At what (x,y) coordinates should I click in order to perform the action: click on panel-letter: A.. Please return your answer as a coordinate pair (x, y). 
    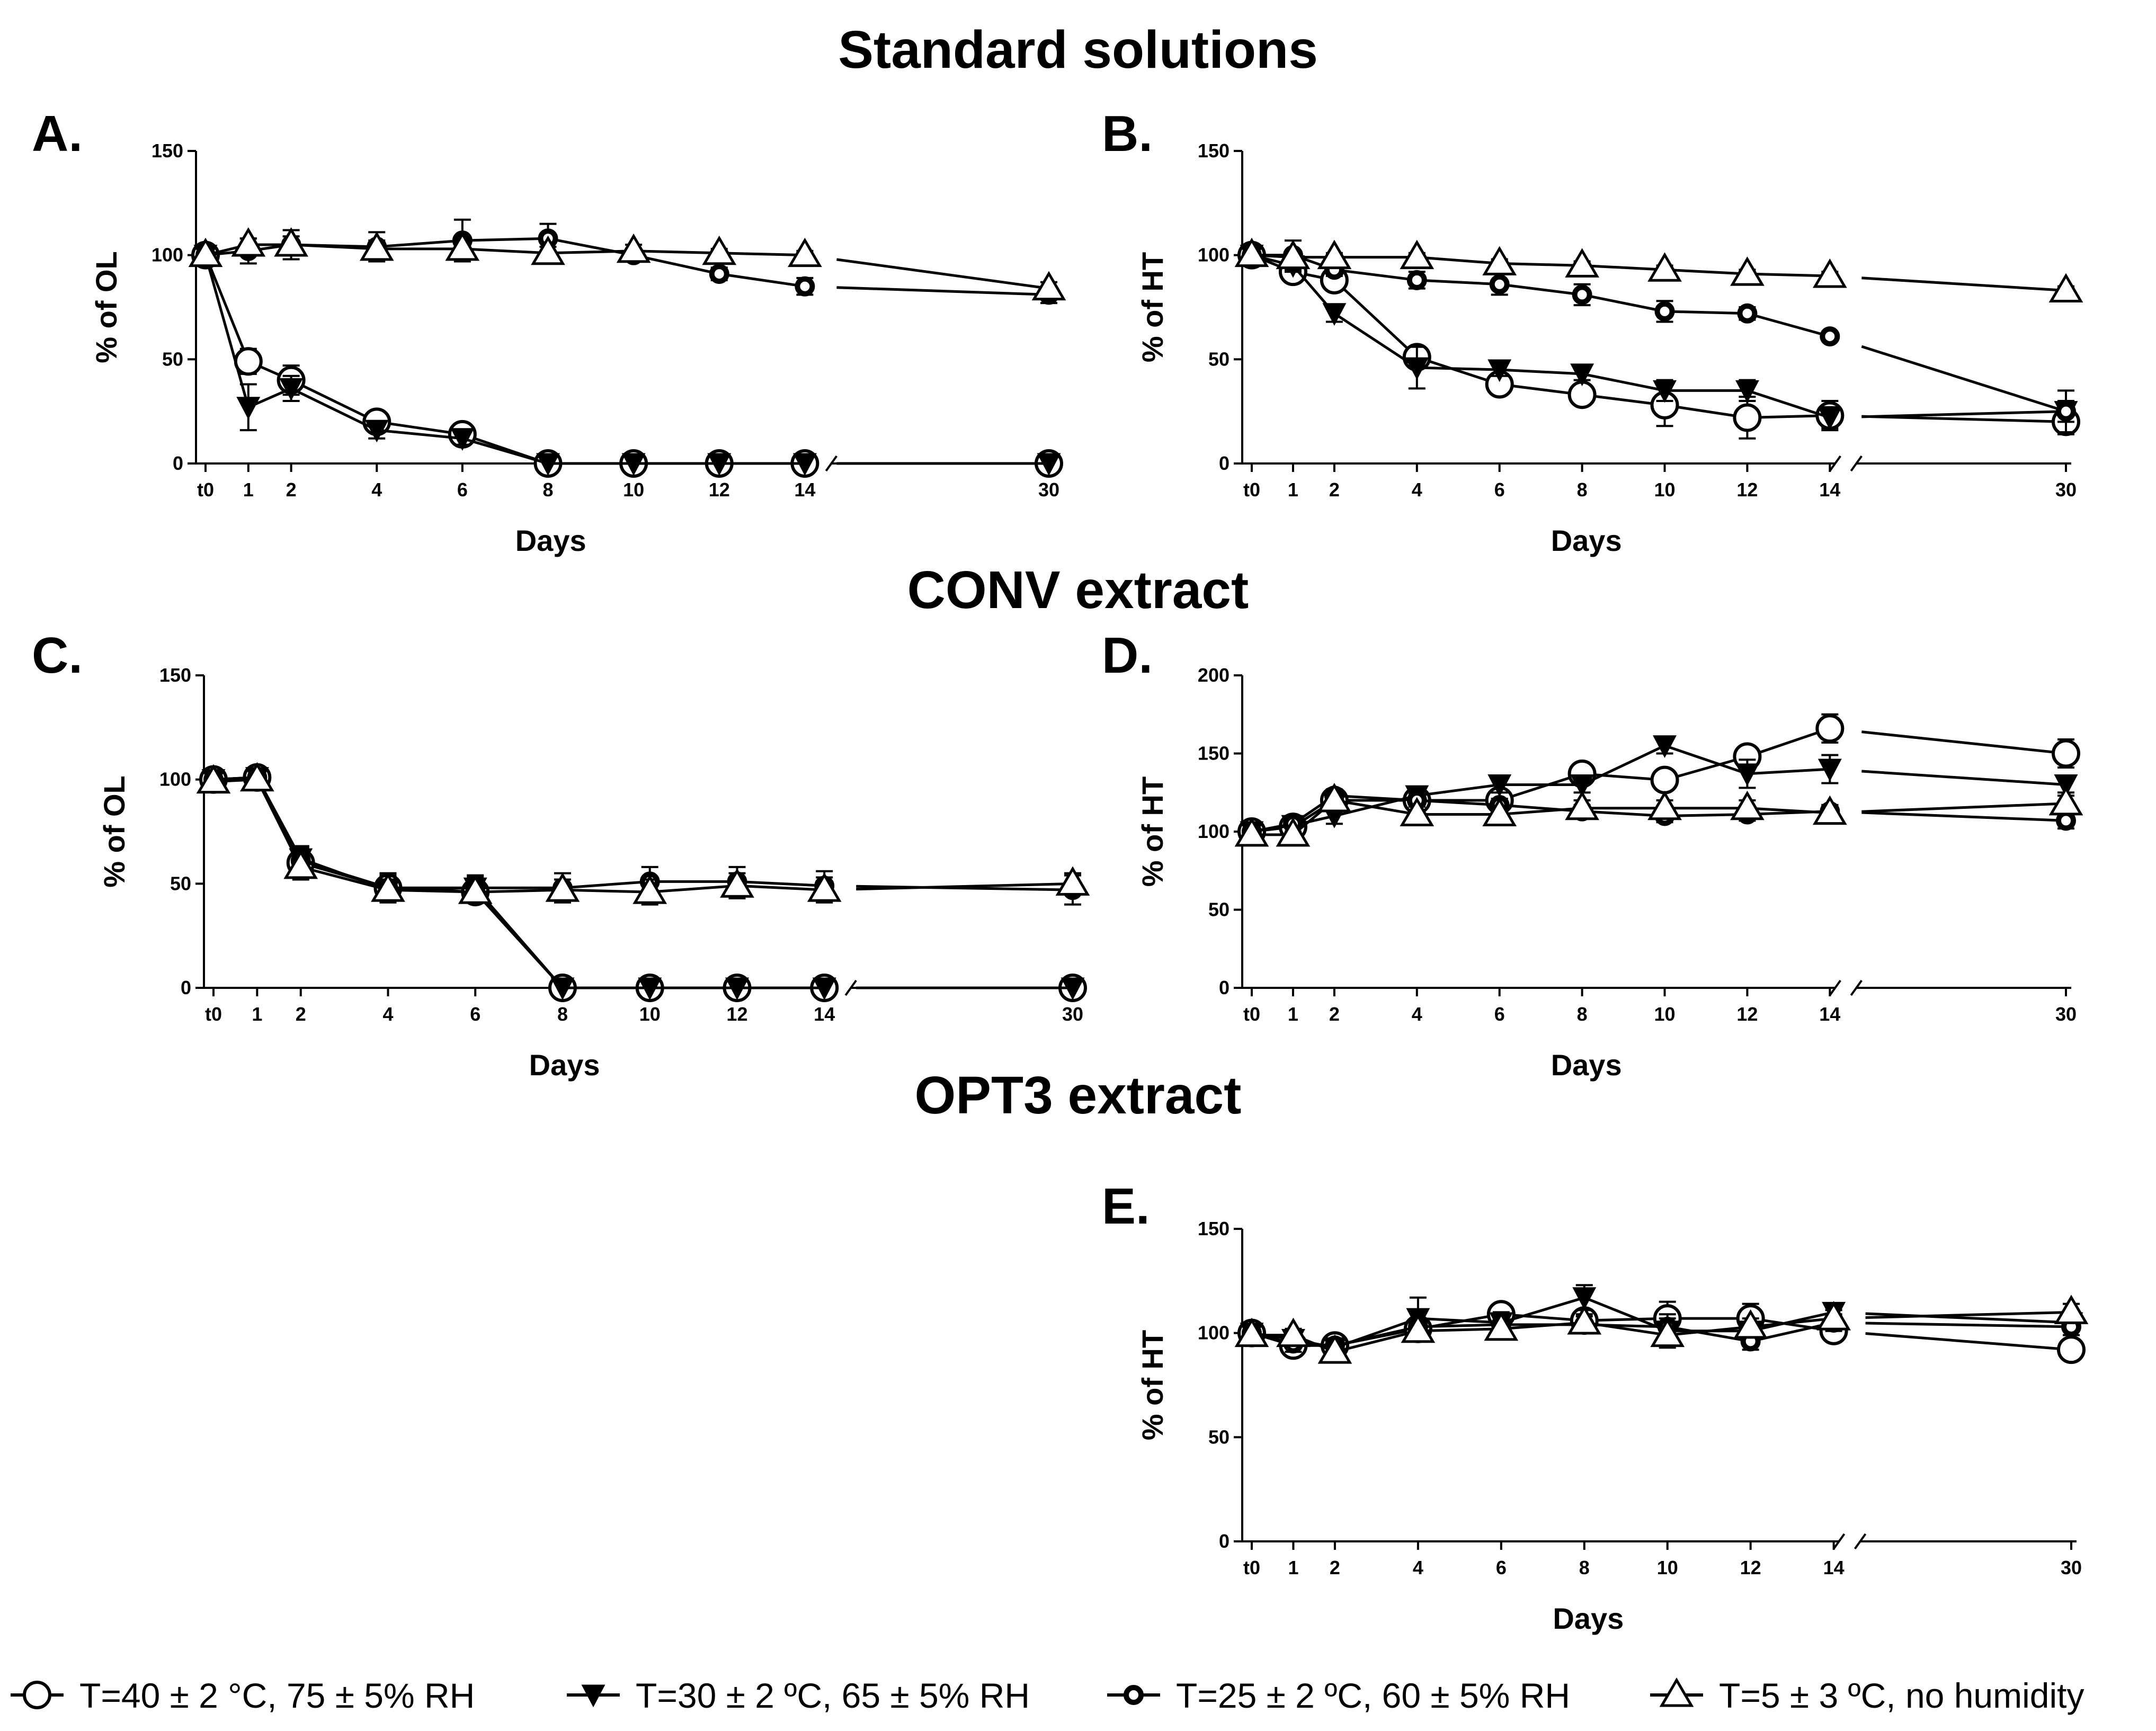
    Looking at the image, I should click on (58, 133).